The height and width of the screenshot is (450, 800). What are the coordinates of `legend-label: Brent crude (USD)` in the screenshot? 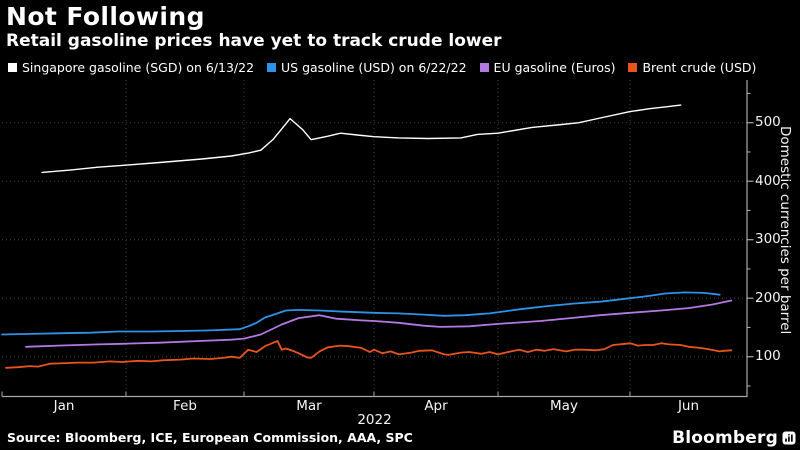 It's located at (699, 67).